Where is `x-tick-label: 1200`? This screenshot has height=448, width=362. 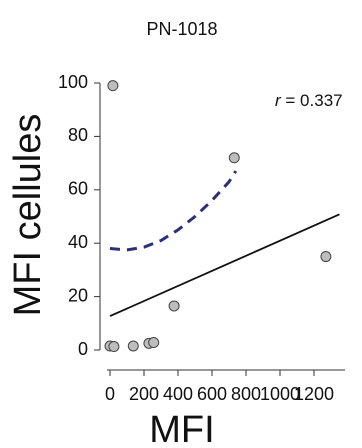 x-tick-label: 1200 is located at coordinates (314, 394).